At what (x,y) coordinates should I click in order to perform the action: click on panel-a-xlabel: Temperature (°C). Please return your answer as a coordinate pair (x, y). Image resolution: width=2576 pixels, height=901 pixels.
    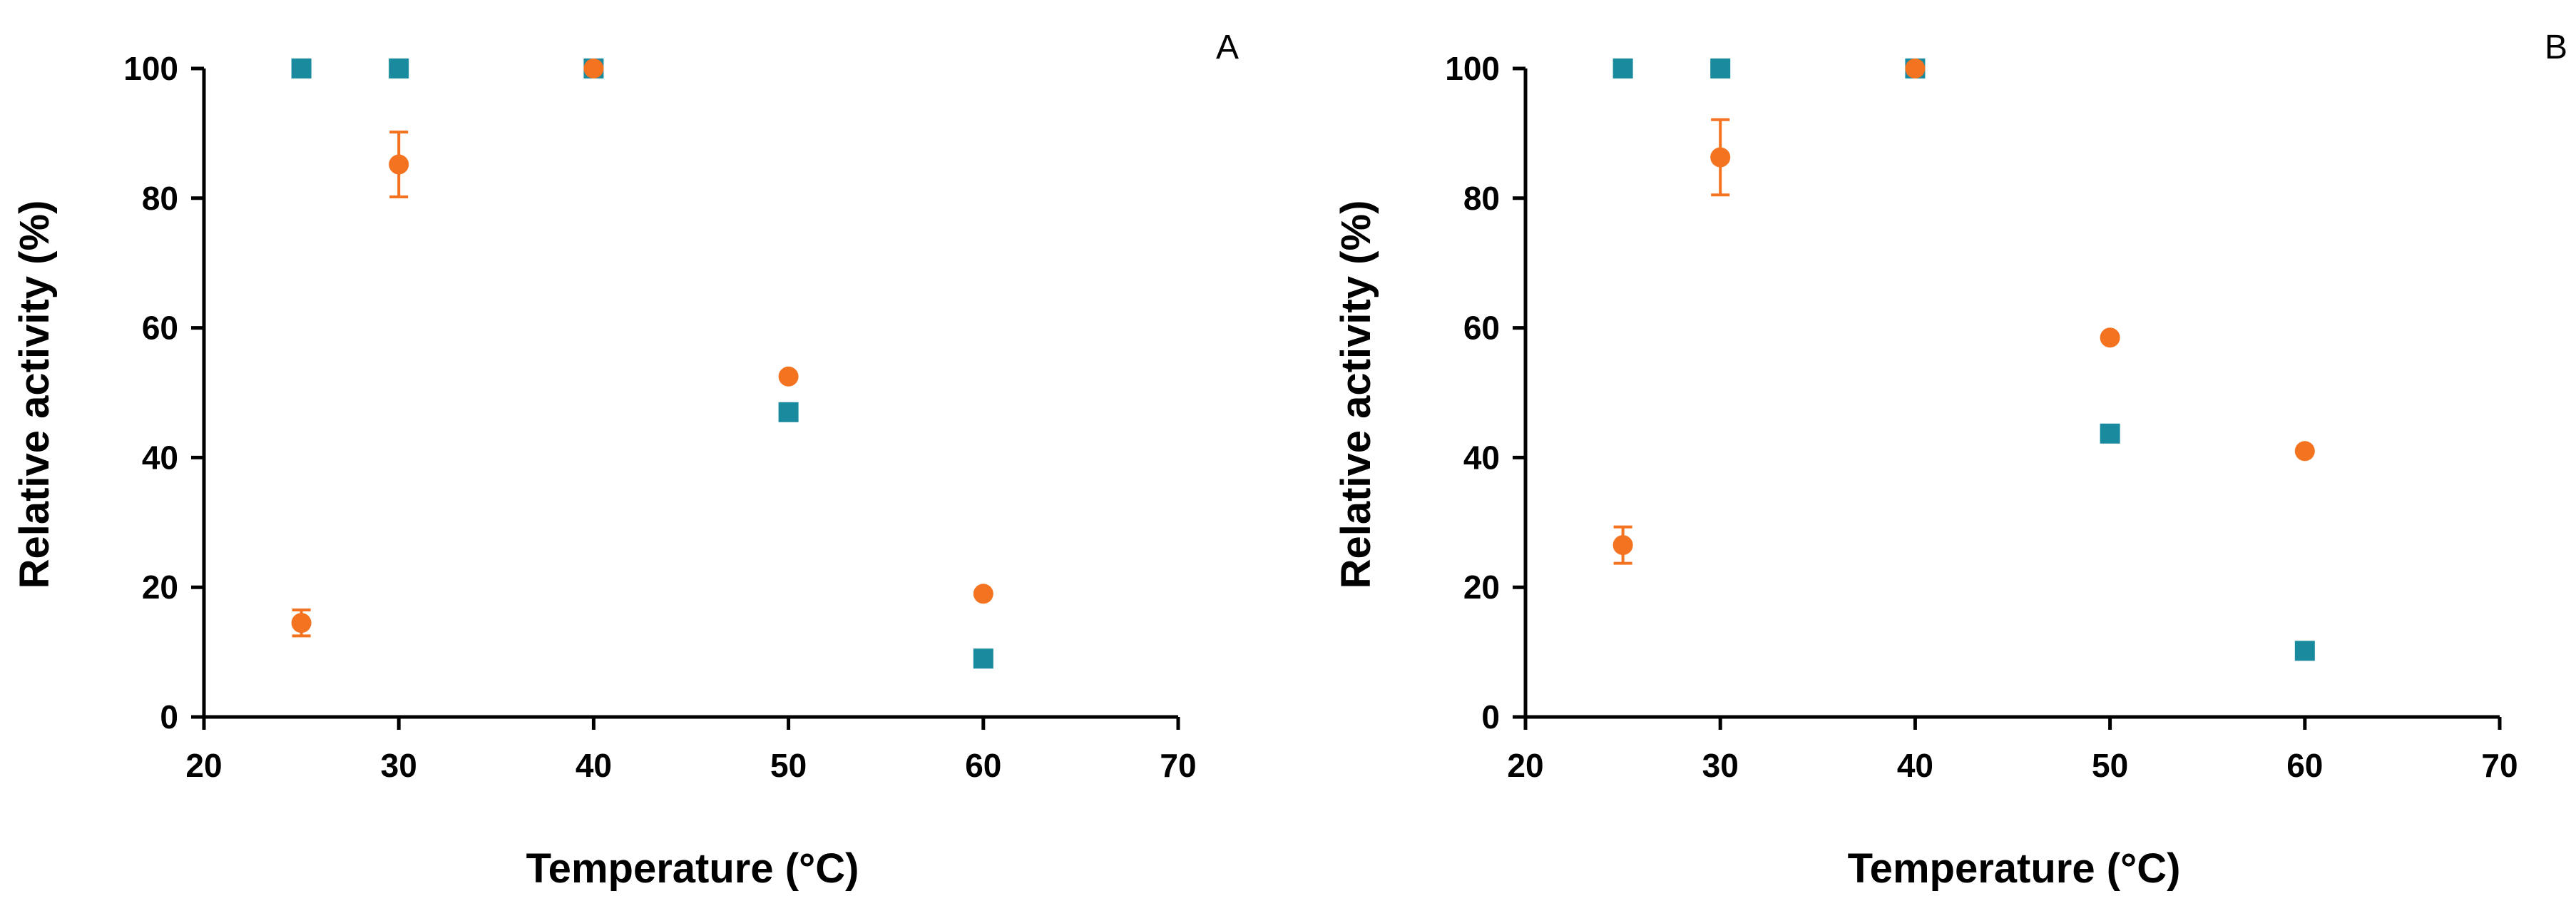
    Looking at the image, I should click on (693, 868).